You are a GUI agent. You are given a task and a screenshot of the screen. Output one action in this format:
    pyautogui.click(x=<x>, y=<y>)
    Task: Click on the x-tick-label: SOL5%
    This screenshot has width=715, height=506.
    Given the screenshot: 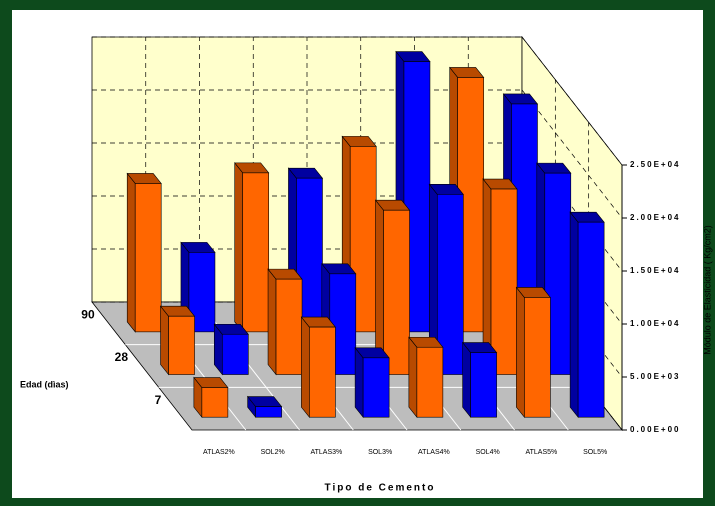 What is the action you would take?
    pyautogui.click(x=595, y=452)
    